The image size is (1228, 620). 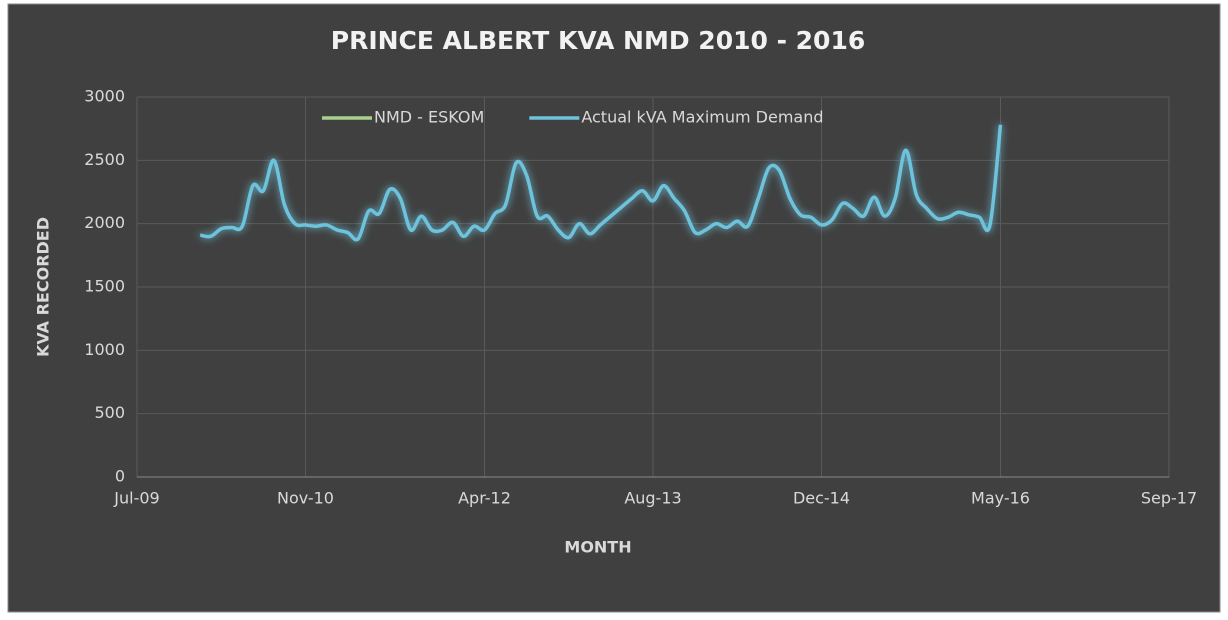 What do you see at coordinates (104, 286) in the screenshot?
I see `y-tick-label: 1500` at bounding box center [104, 286].